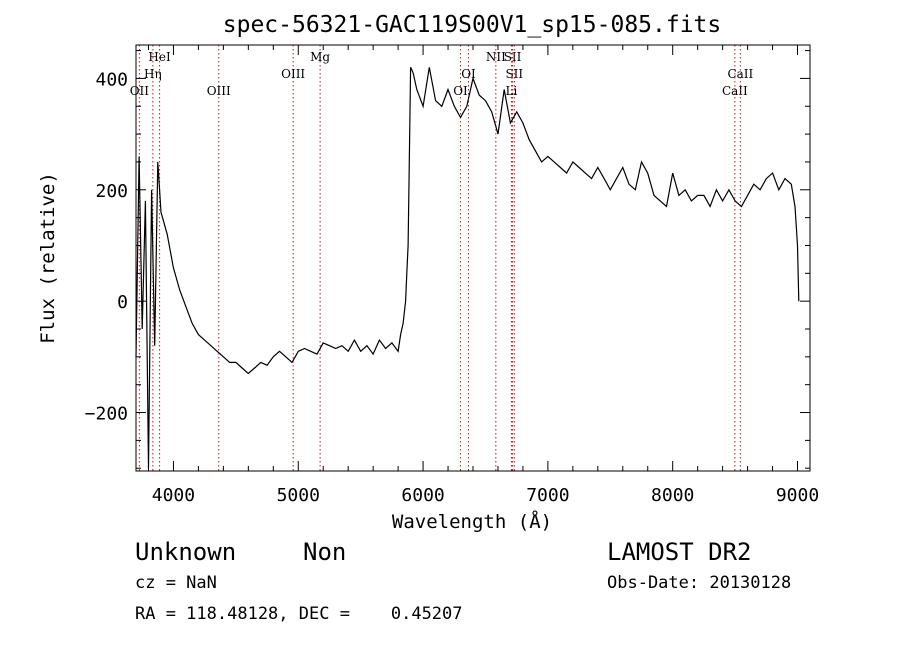 This screenshot has height=649, width=900. I want to click on y-tick-label: 200, so click(111, 191).